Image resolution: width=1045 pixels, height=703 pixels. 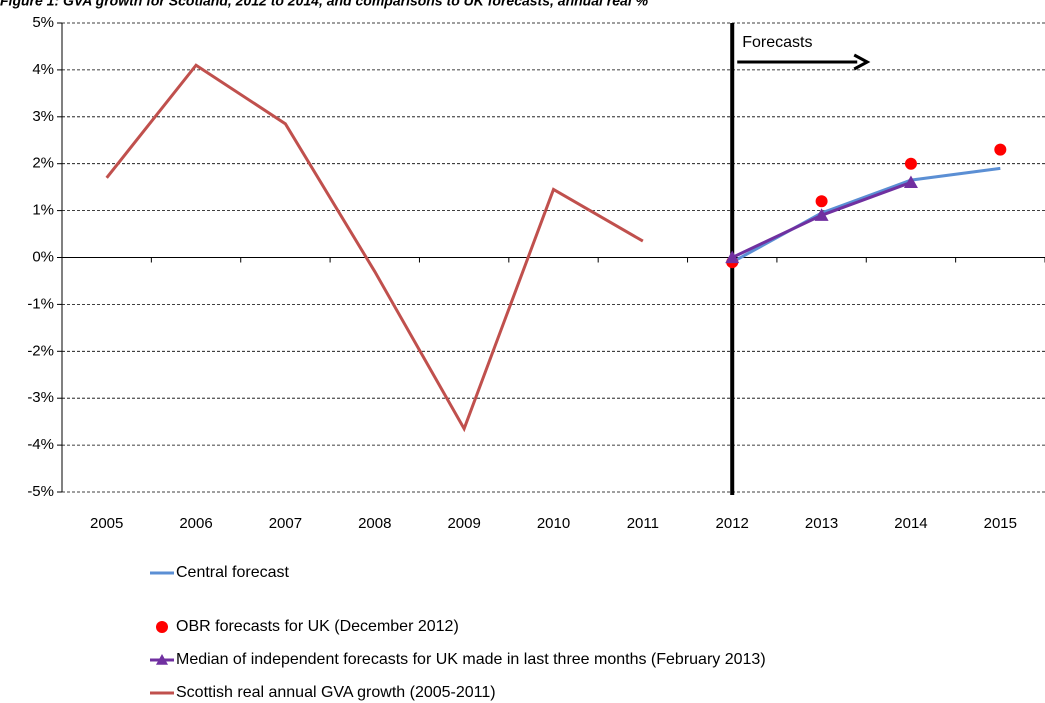 What do you see at coordinates (195, 523) in the screenshot?
I see `x-tick-label: 2006` at bounding box center [195, 523].